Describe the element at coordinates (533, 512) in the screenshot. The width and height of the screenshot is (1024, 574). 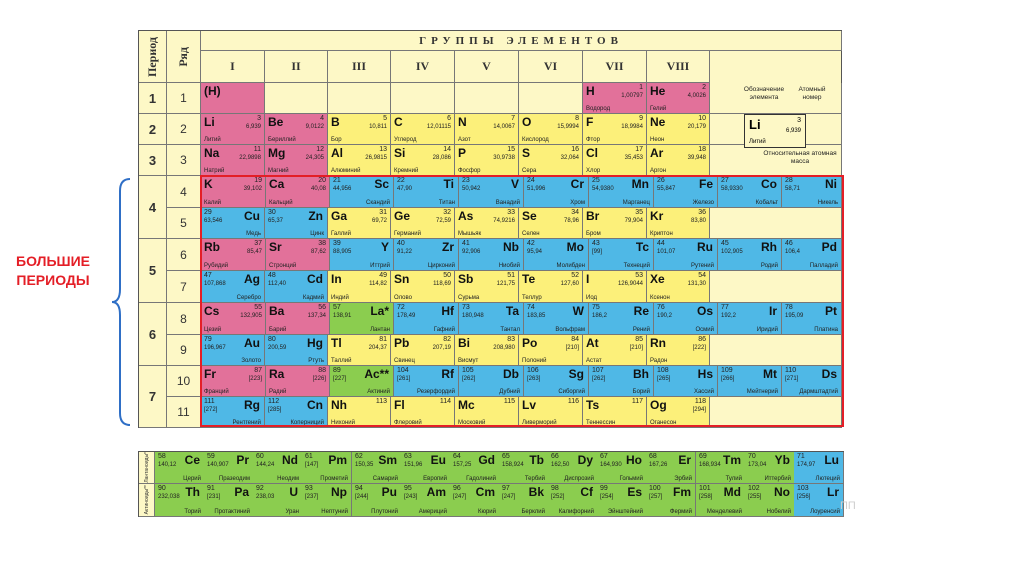
I see `element-name: Берклий` at that location.